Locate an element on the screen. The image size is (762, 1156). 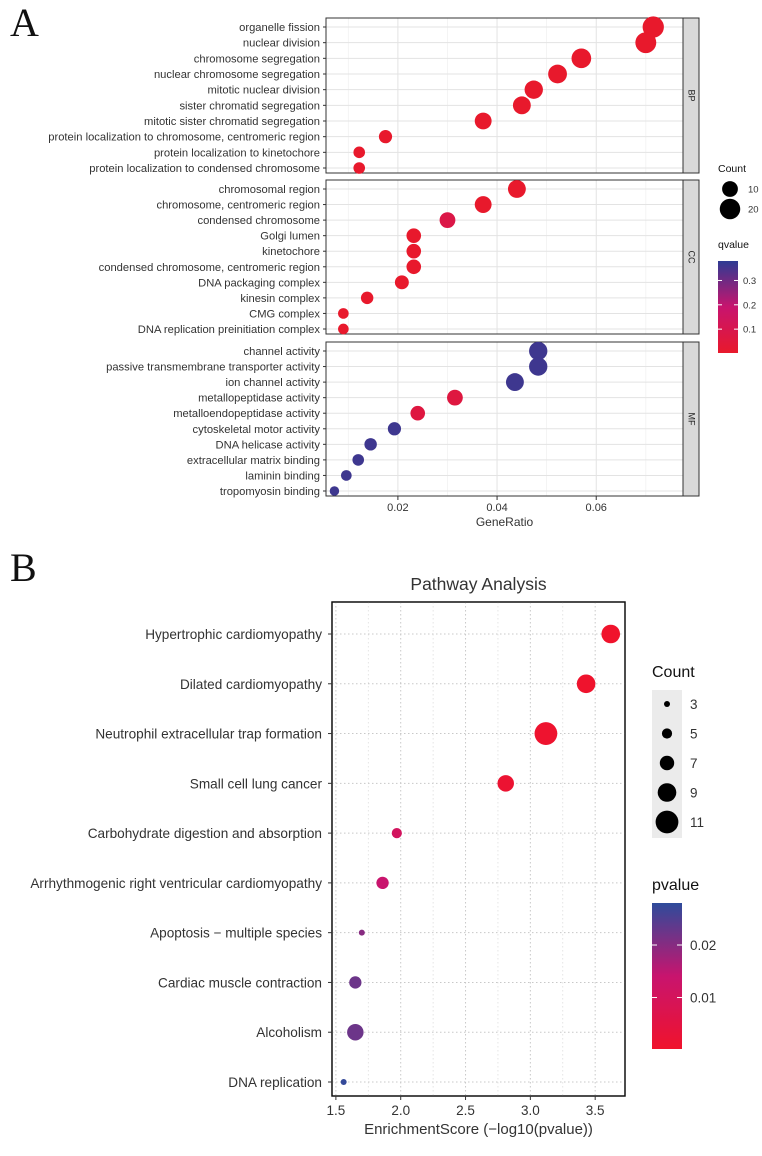
x-tick-label: 1.5 is located at coordinates (335, 1110).